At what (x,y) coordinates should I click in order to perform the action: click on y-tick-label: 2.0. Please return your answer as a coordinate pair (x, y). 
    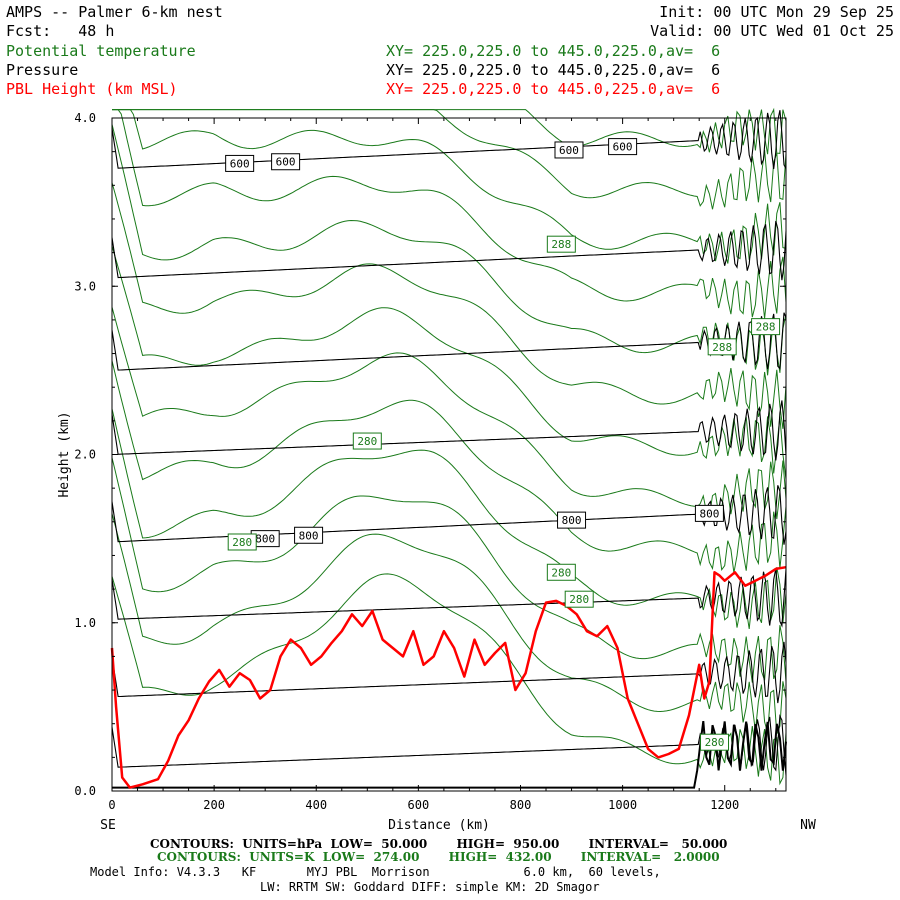
    Looking at the image, I should click on (85, 455).